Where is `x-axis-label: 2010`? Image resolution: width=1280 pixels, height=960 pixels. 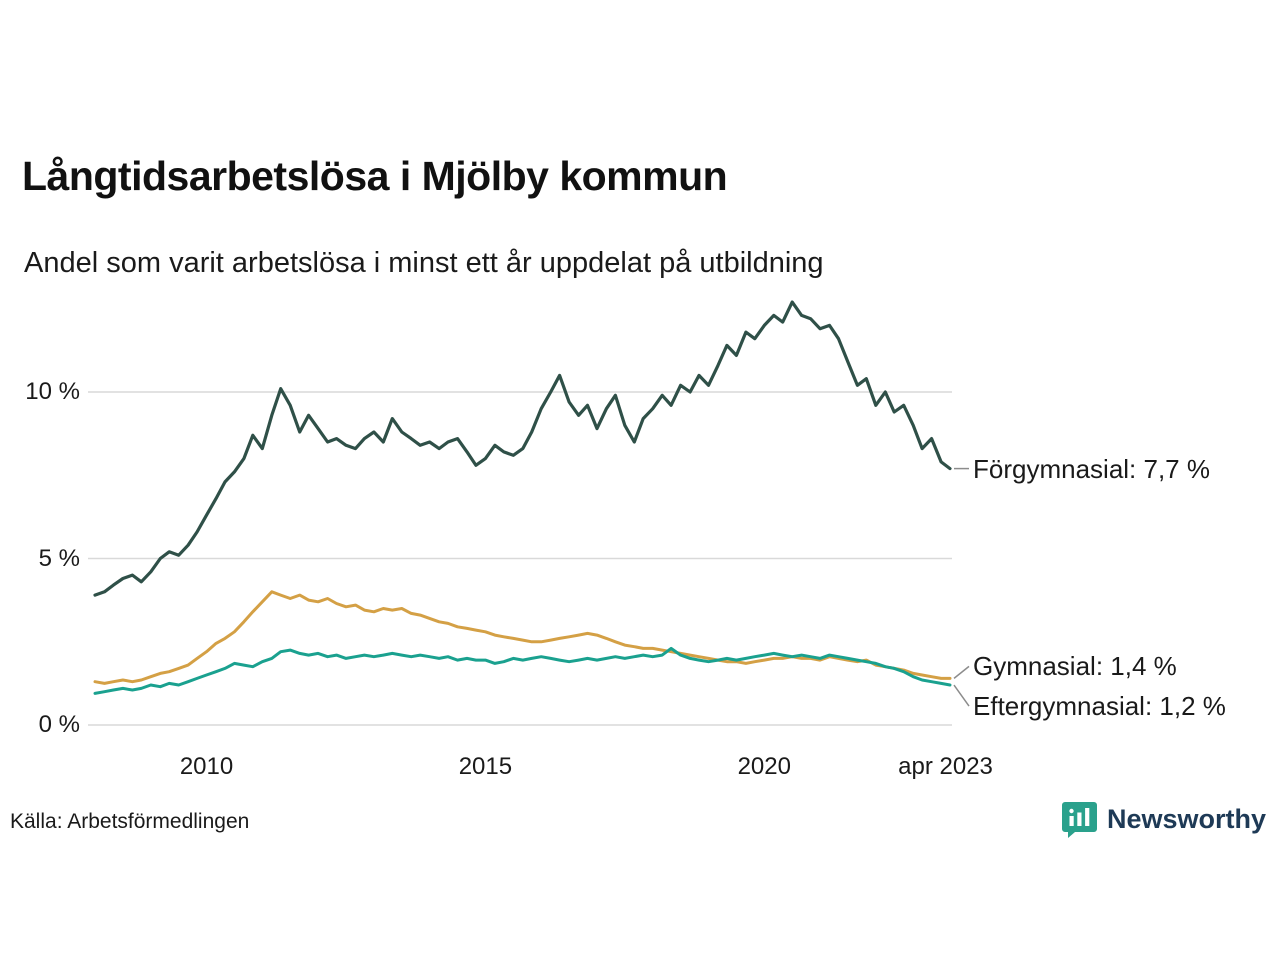 x-axis-label: 2010 is located at coordinates (206, 766).